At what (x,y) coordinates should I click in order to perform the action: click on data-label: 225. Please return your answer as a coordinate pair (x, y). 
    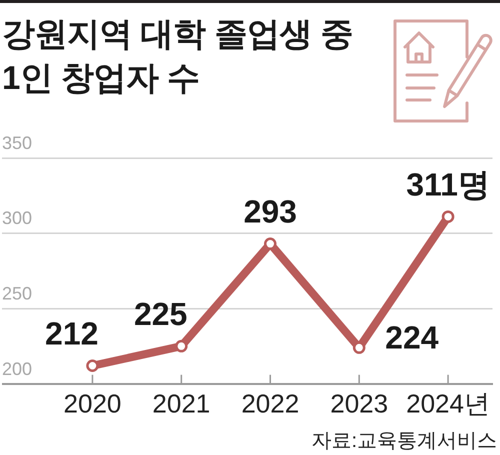
    Looking at the image, I should click on (161, 314).